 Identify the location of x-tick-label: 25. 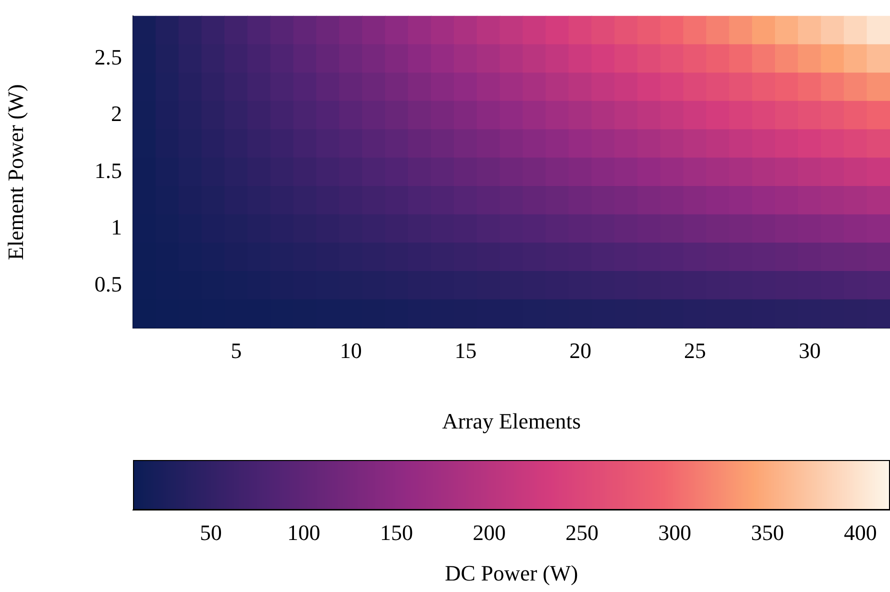
(695, 350).